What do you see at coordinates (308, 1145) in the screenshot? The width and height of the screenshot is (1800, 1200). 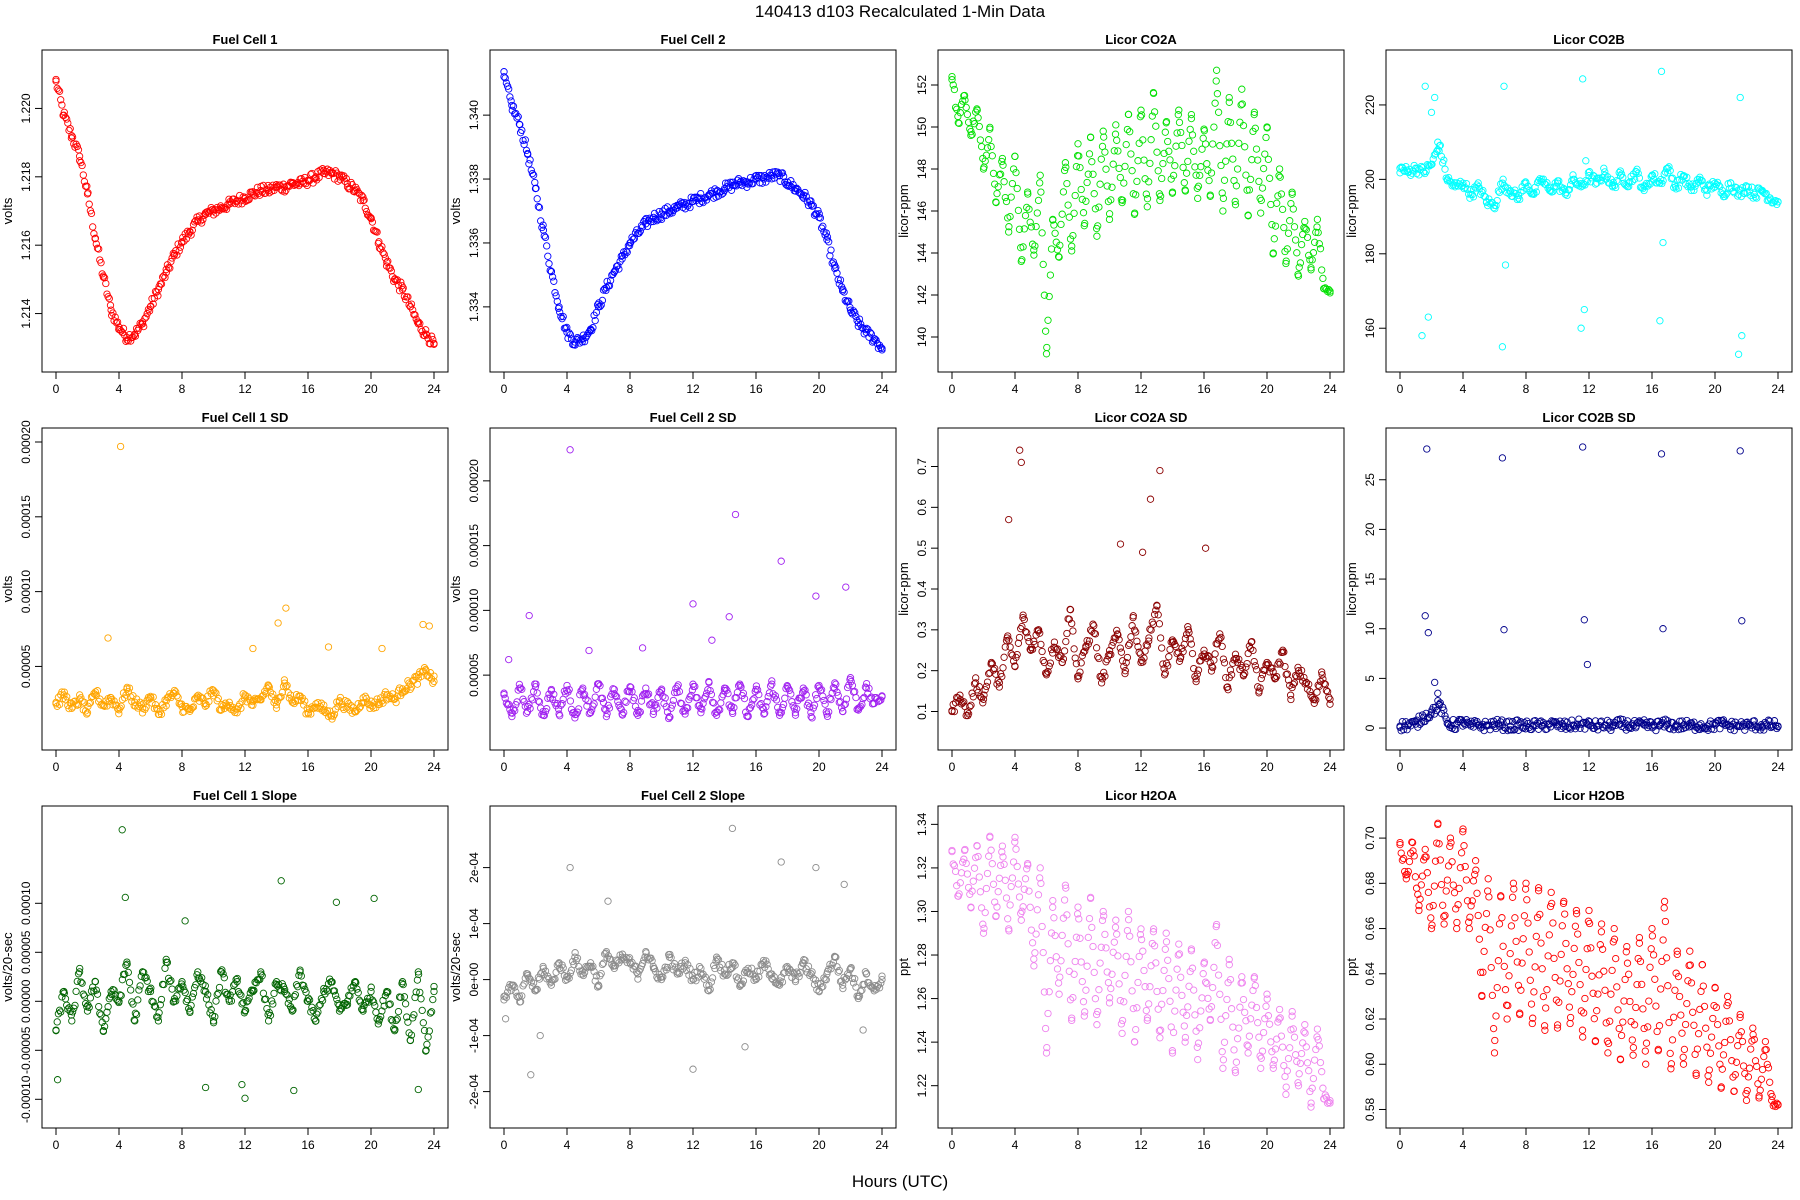 I see `x-tick-label: 16` at bounding box center [308, 1145].